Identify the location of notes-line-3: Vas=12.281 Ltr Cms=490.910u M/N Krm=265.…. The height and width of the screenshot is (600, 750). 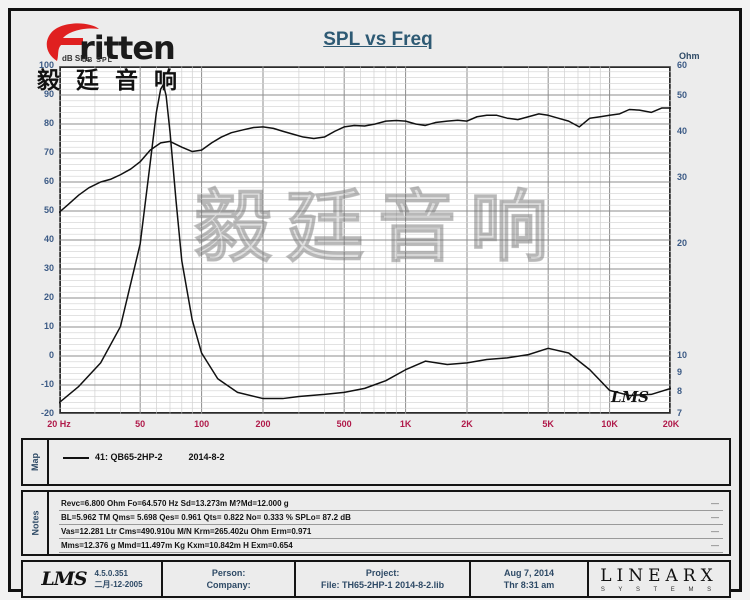
(186, 531).